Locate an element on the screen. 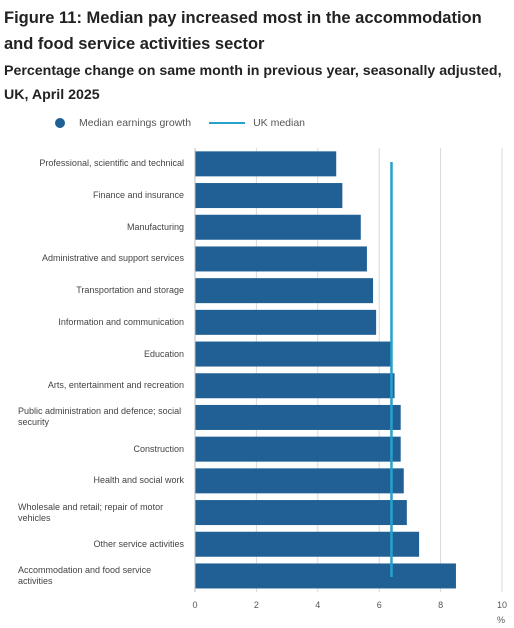  legend-label-earnings: Median earnings growth is located at coordinates (135, 123).